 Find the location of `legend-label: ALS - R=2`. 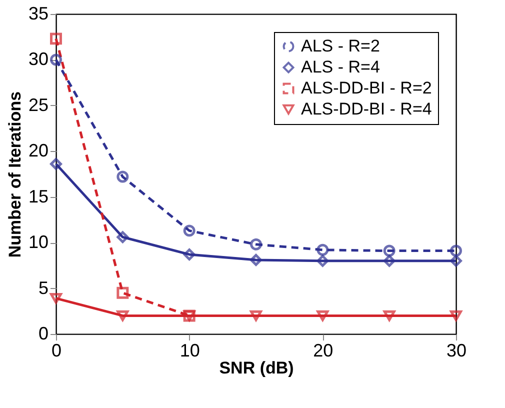

legend-label: ALS - R=2 is located at coordinates (340, 46).